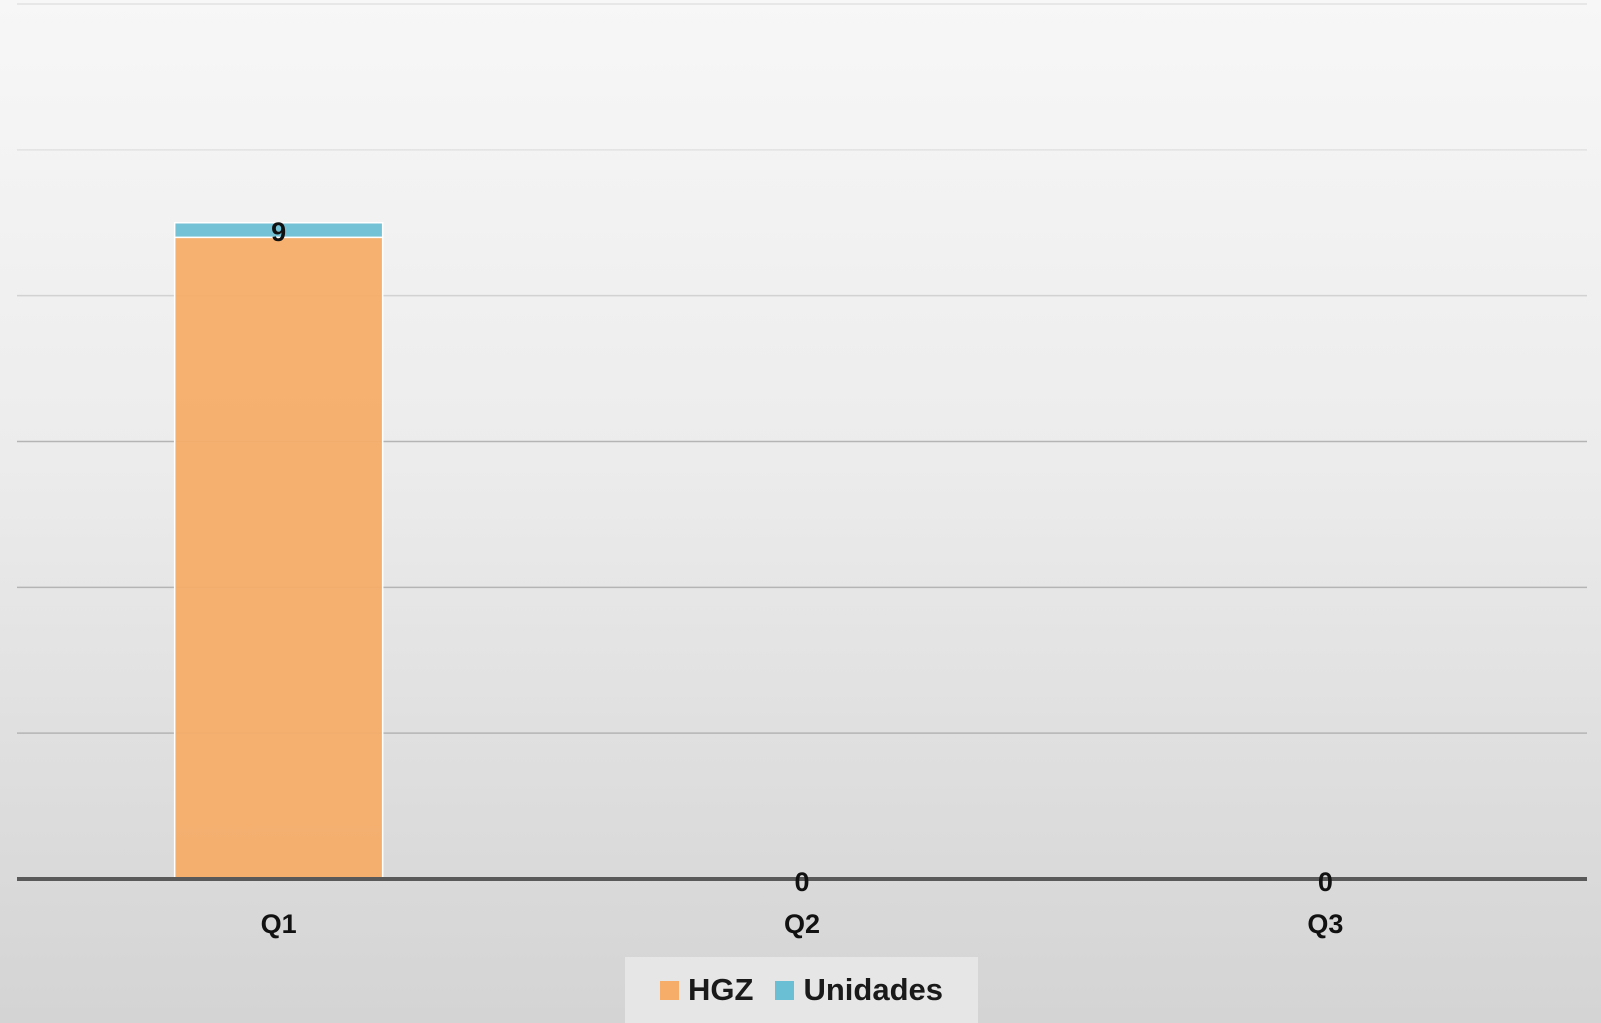 The height and width of the screenshot is (1023, 1601). I want to click on x-tick-label-q2: Q2, so click(802, 924).